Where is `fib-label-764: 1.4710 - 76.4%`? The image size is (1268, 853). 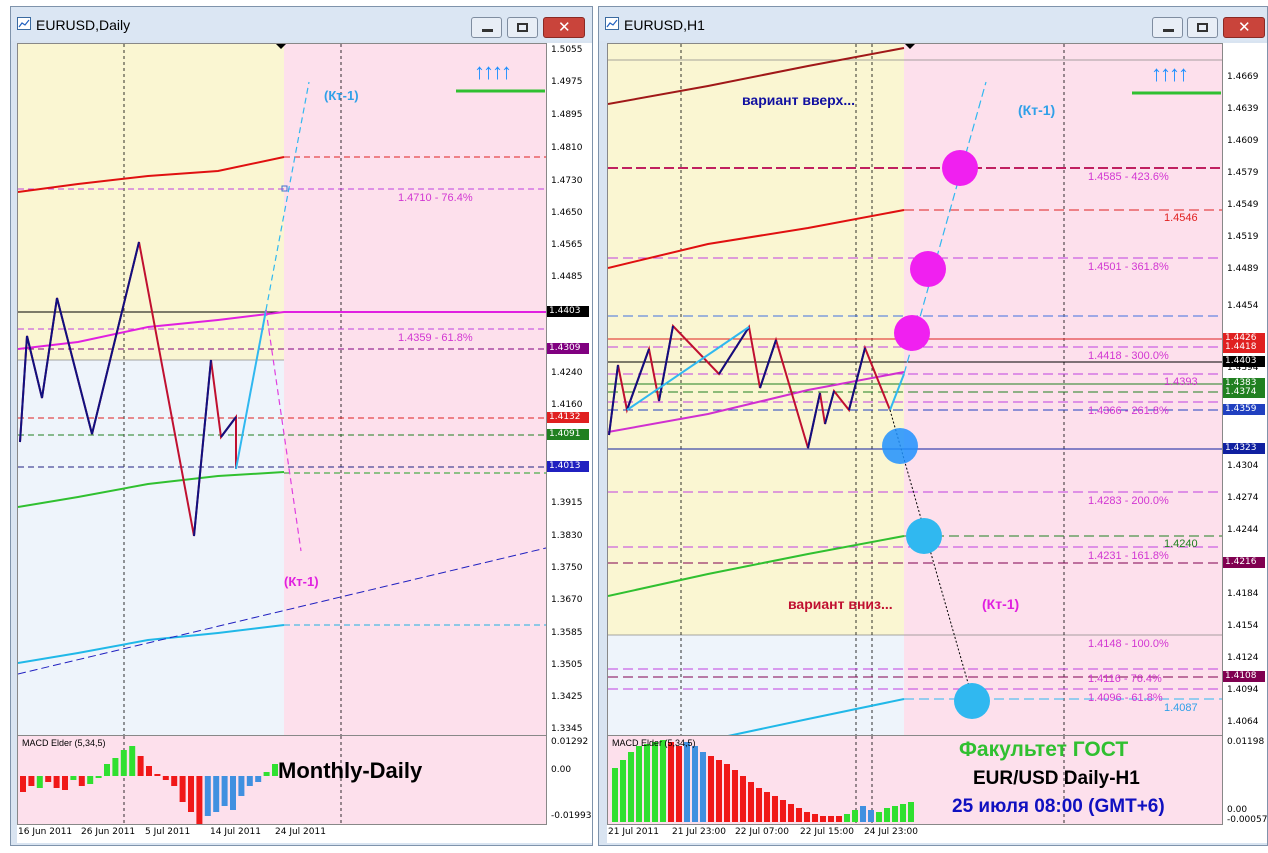
fib-label-764: 1.4710 - 76.4% is located at coordinates (435, 198).